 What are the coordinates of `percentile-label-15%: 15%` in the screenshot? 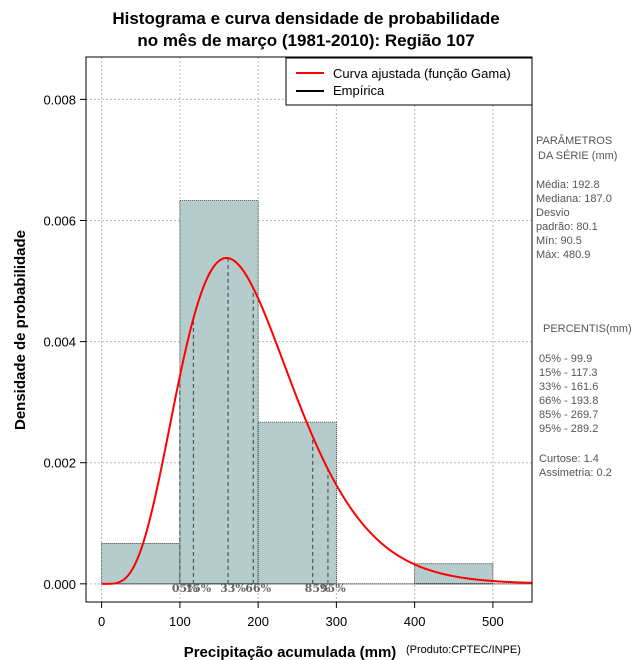 It's located at (198, 588).